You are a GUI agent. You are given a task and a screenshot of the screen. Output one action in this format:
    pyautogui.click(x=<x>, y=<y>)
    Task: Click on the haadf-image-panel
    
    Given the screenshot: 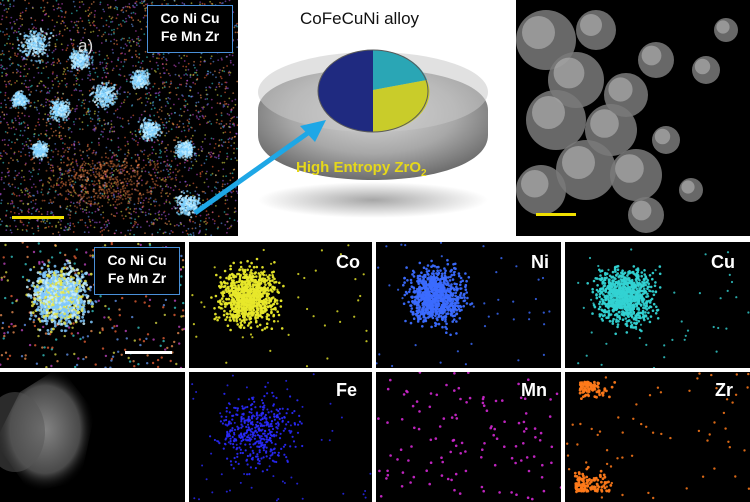 What is the action you would take?
    pyautogui.click(x=633, y=118)
    